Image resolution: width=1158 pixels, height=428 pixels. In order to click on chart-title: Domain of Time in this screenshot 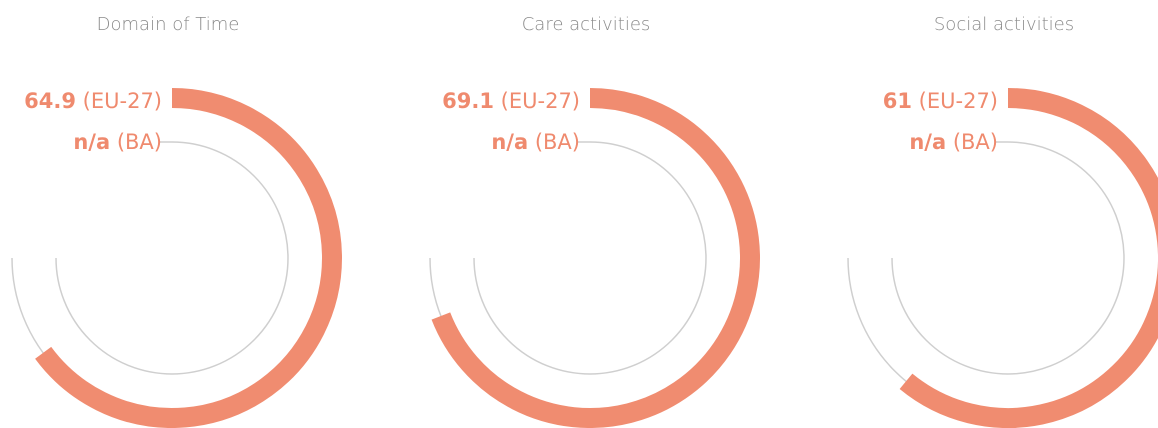, I will do `click(168, 24)`.